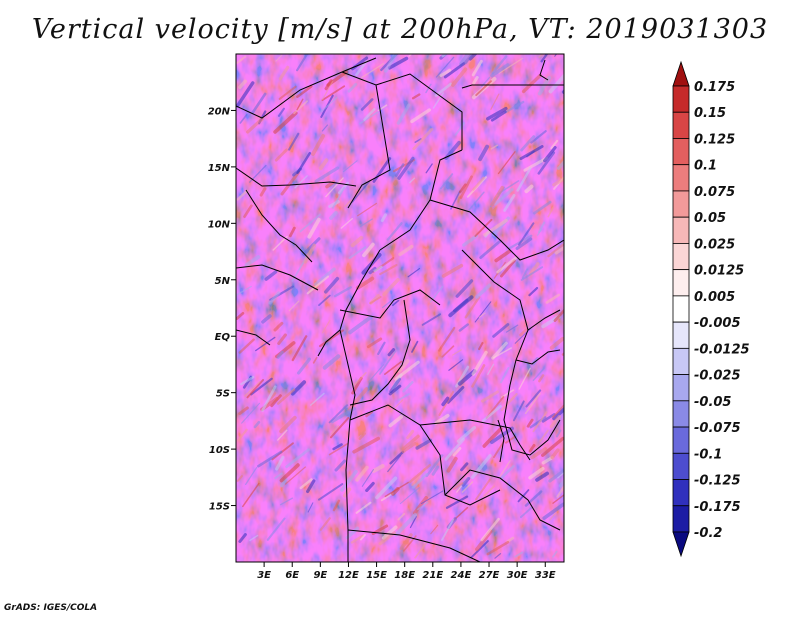 This screenshot has width=800, height=618. Describe the element at coordinates (719, 271) in the screenshot. I see `colorbar-label: 0.0125` at that location.